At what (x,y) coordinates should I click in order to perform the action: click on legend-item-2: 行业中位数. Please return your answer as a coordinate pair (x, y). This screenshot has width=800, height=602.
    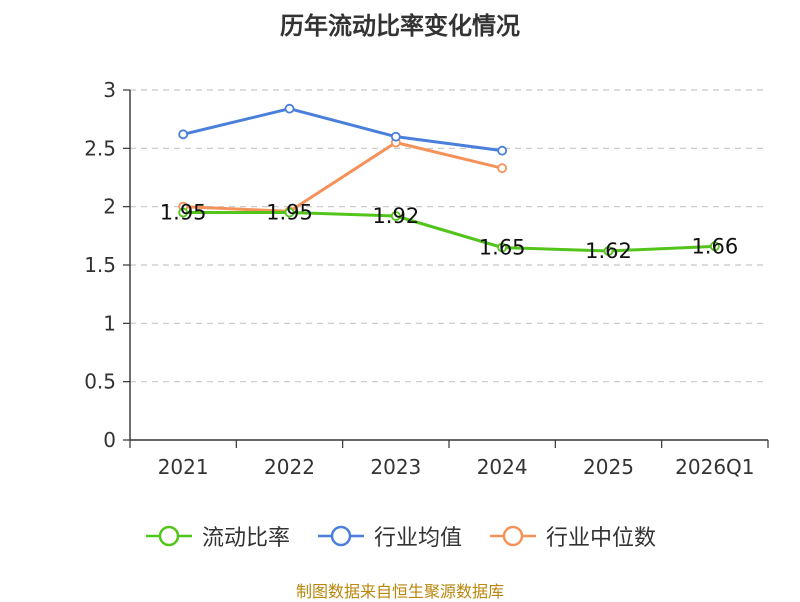
    Looking at the image, I should click on (572, 536).